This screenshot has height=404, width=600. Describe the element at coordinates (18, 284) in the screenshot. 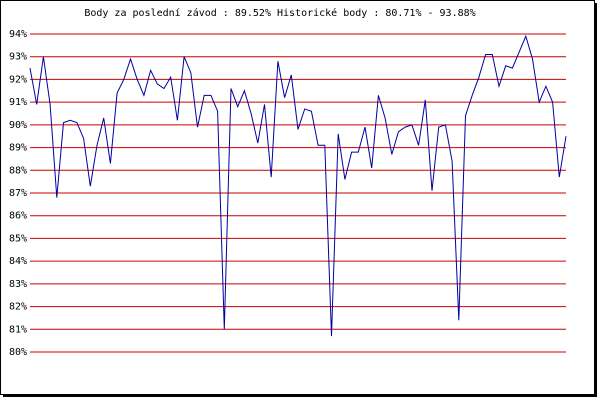

I see `y-tick-label: 83%` at that location.